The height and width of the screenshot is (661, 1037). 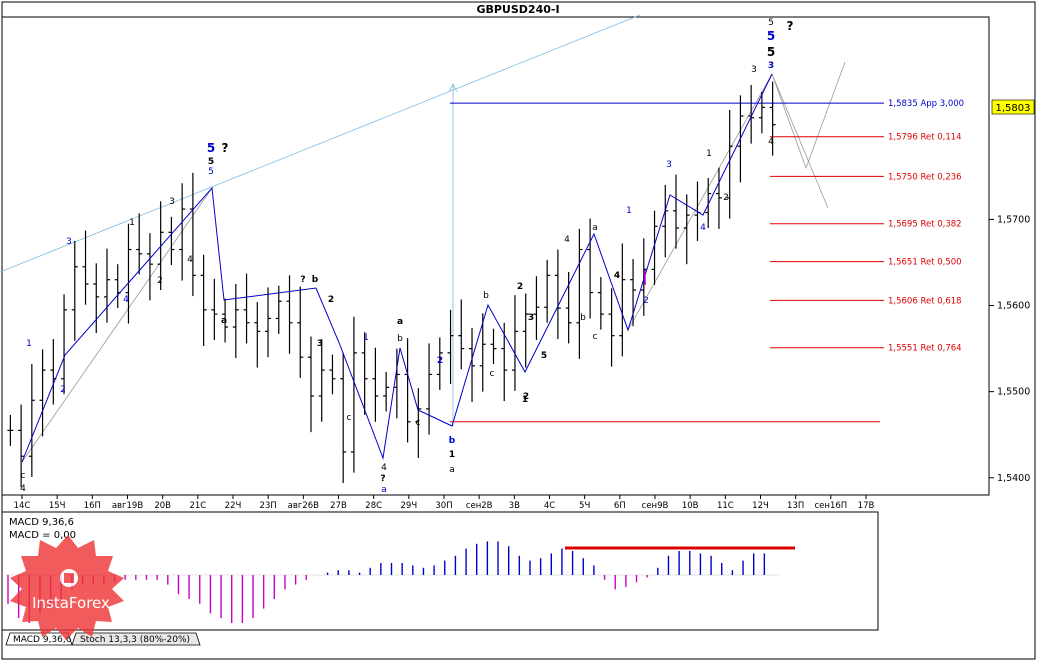 I want to click on x-tick-label: 12Ч, so click(x=760, y=506).